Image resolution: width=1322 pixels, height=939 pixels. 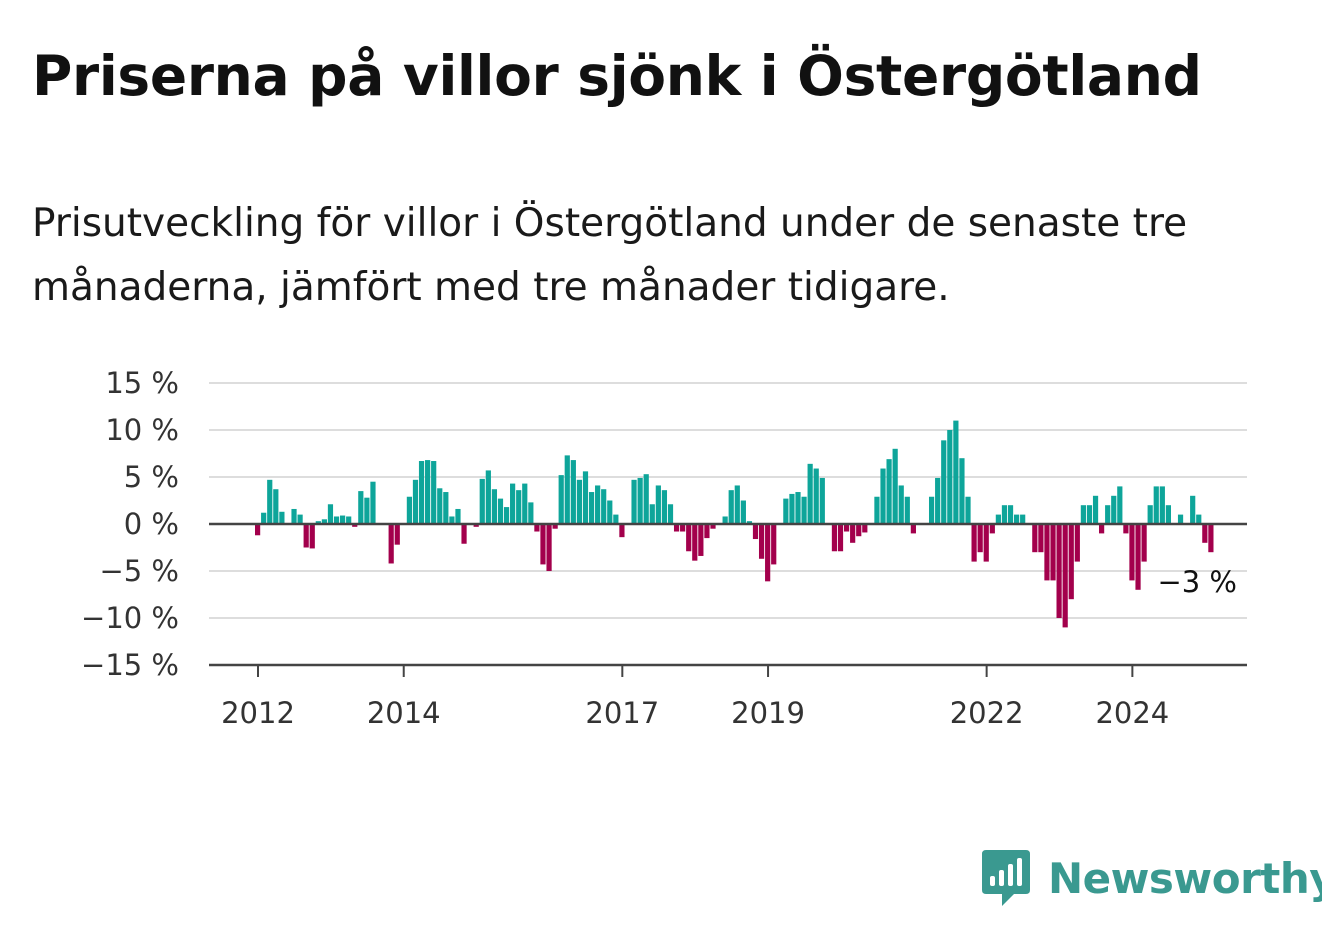 What do you see at coordinates (404, 713) in the screenshot?
I see `x-tick-label: 2014` at bounding box center [404, 713].